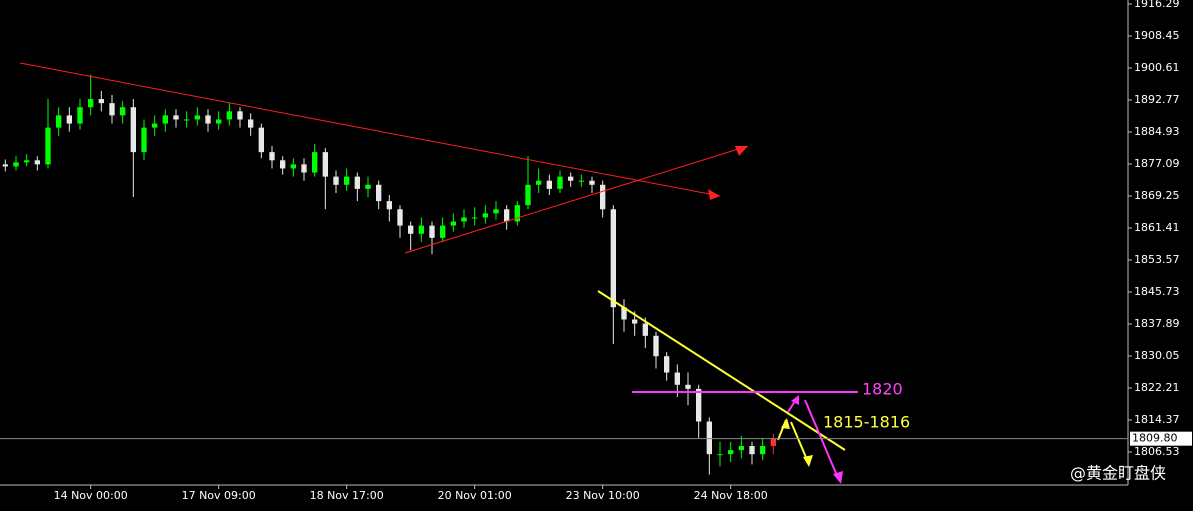 This screenshot has width=1193, height=511. What do you see at coordinates (1157, 419) in the screenshot?
I see `y-tick-label: 1814.37` at bounding box center [1157, 419].